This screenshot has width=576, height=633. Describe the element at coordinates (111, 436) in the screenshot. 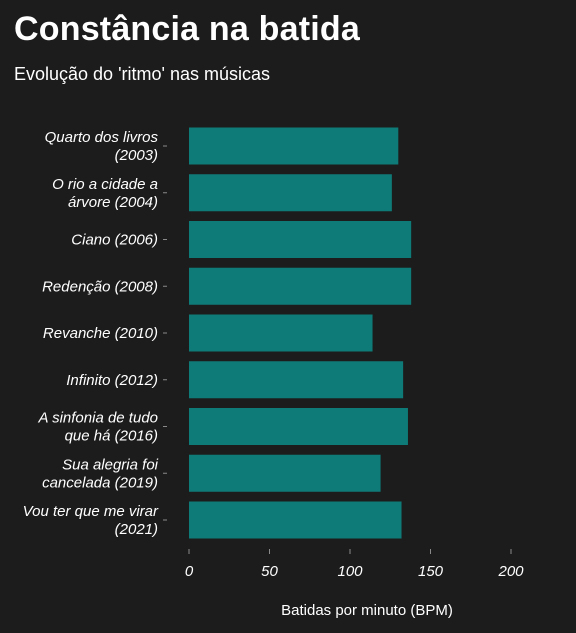

I see `category-label-line: que há (2016)` at that location.